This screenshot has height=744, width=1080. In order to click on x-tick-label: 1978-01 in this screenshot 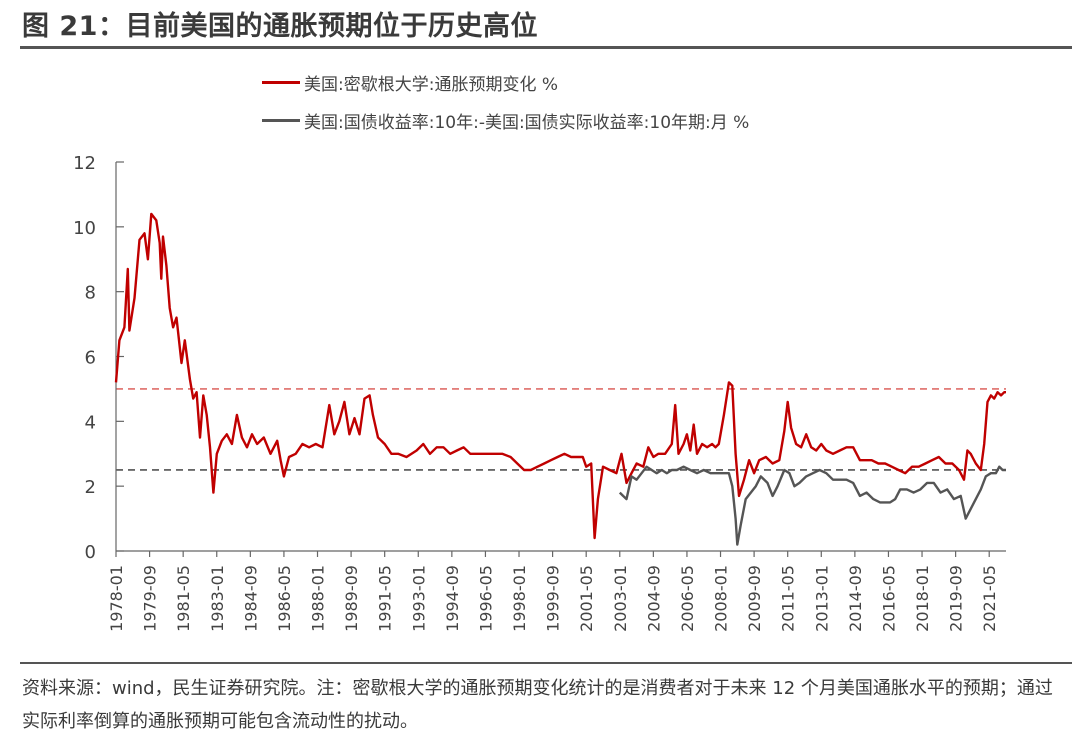, I will do `click(116, 598)`.